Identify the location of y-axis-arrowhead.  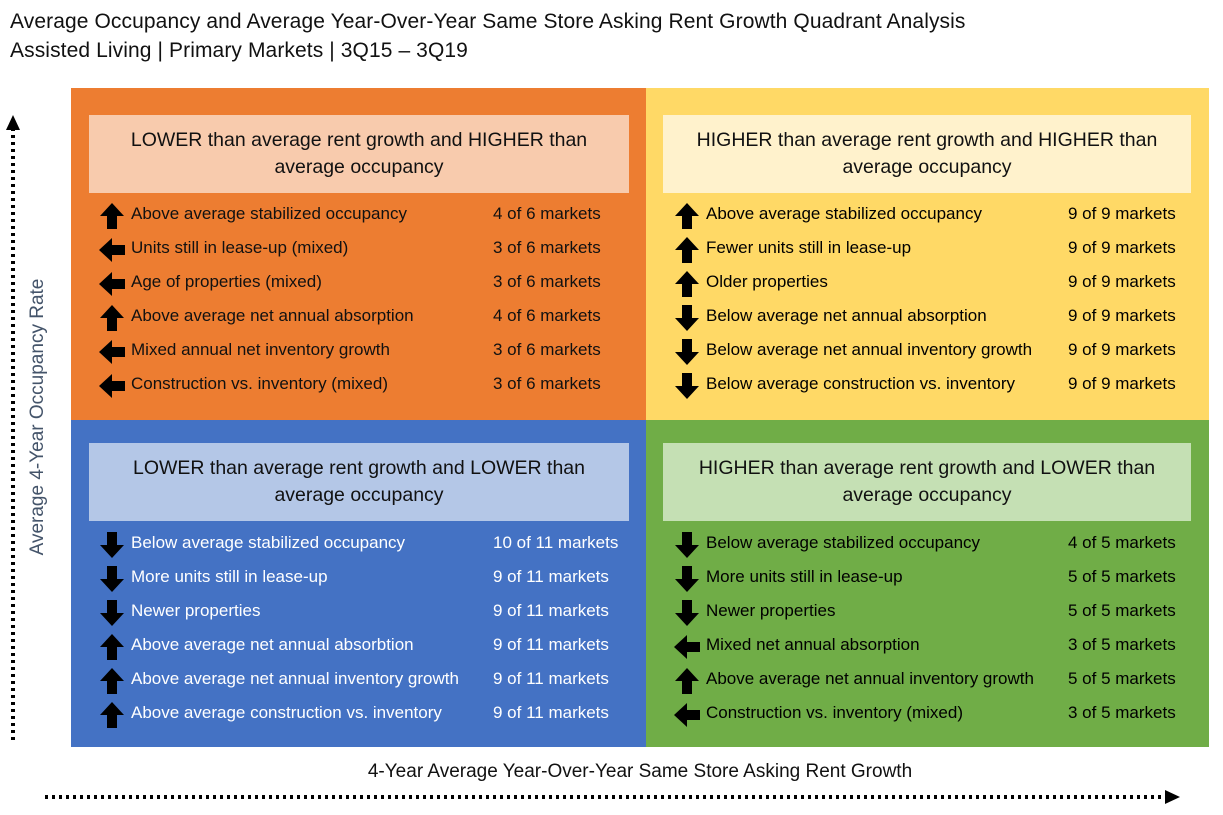
(13, 122).